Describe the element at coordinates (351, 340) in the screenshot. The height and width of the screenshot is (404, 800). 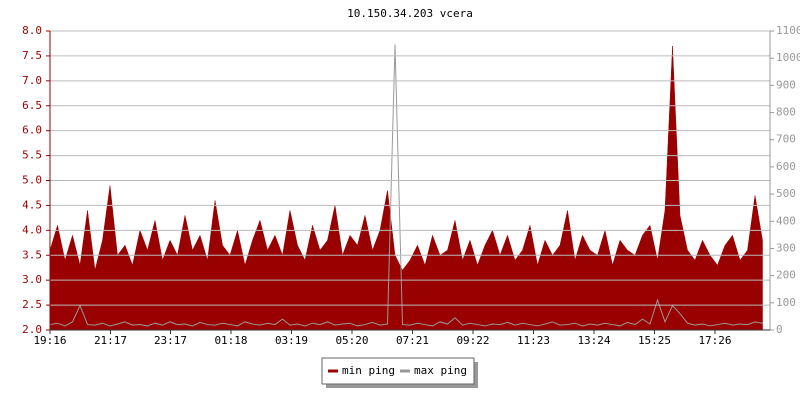
I see `x-tick-label: 05:20` at that location.